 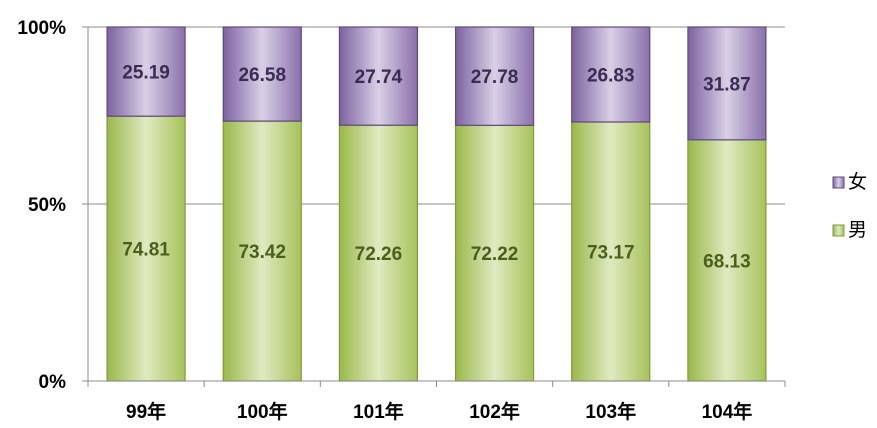 I want to click on data-label-male: 73.42, so click(x=262, y=252).